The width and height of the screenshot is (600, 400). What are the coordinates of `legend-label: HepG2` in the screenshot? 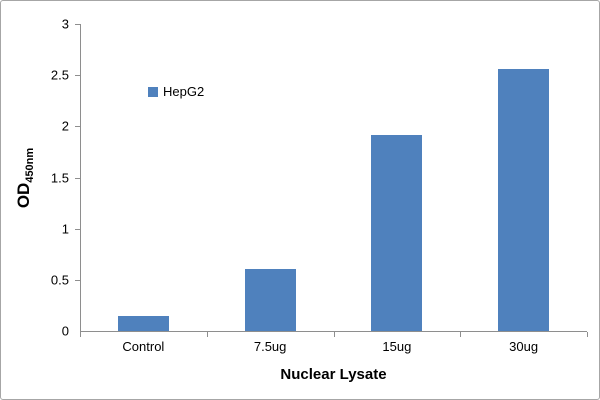 It's located at (184, 91).